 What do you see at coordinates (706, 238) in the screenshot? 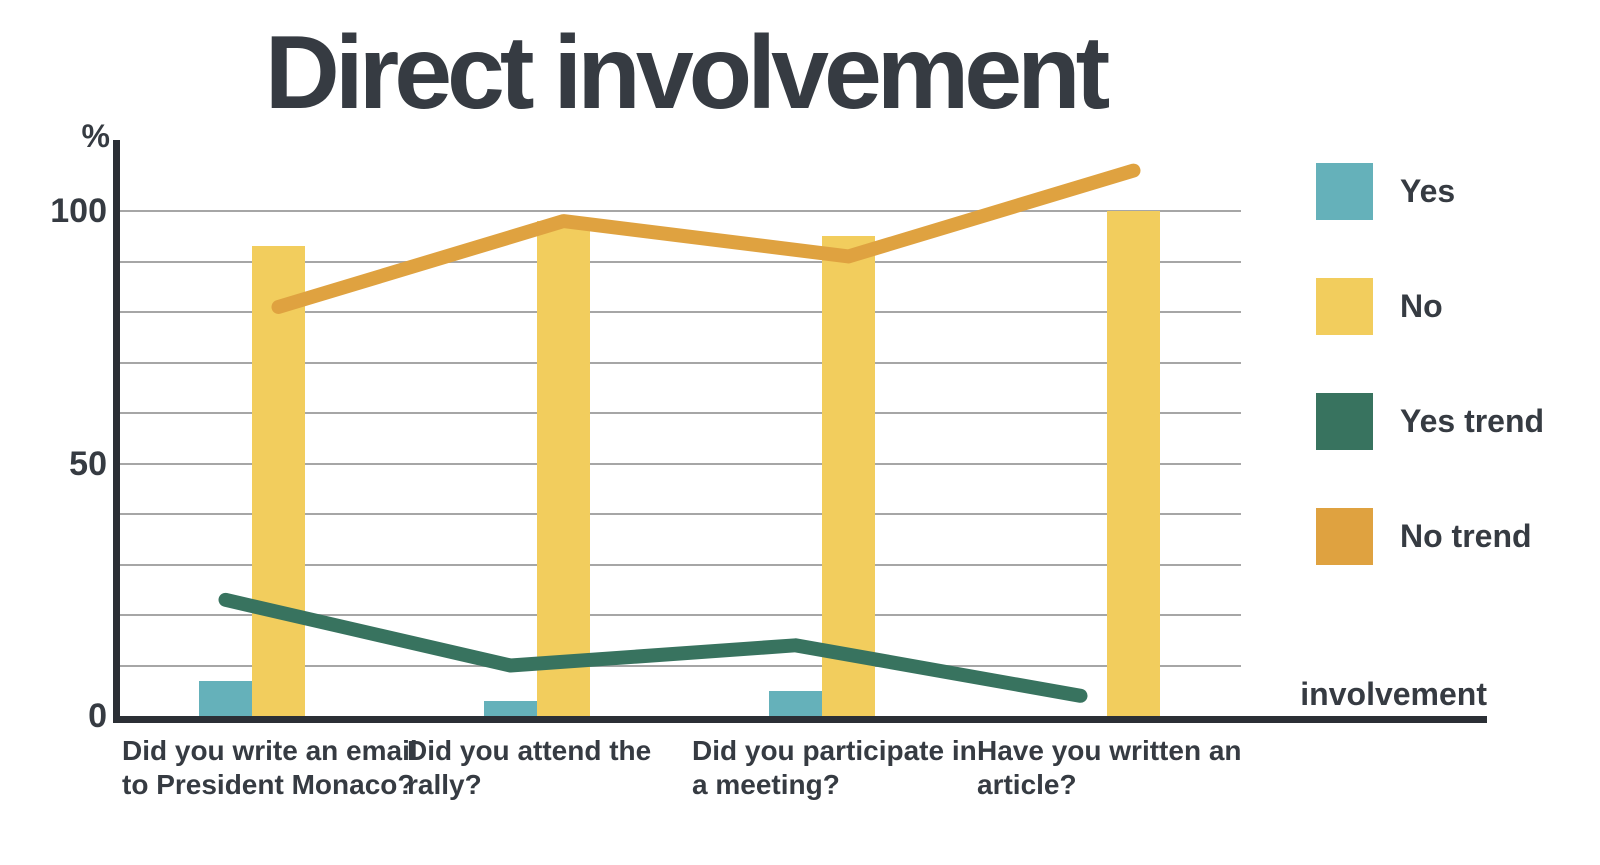
I see `no-trend-line` at bounding box center [706, 238].